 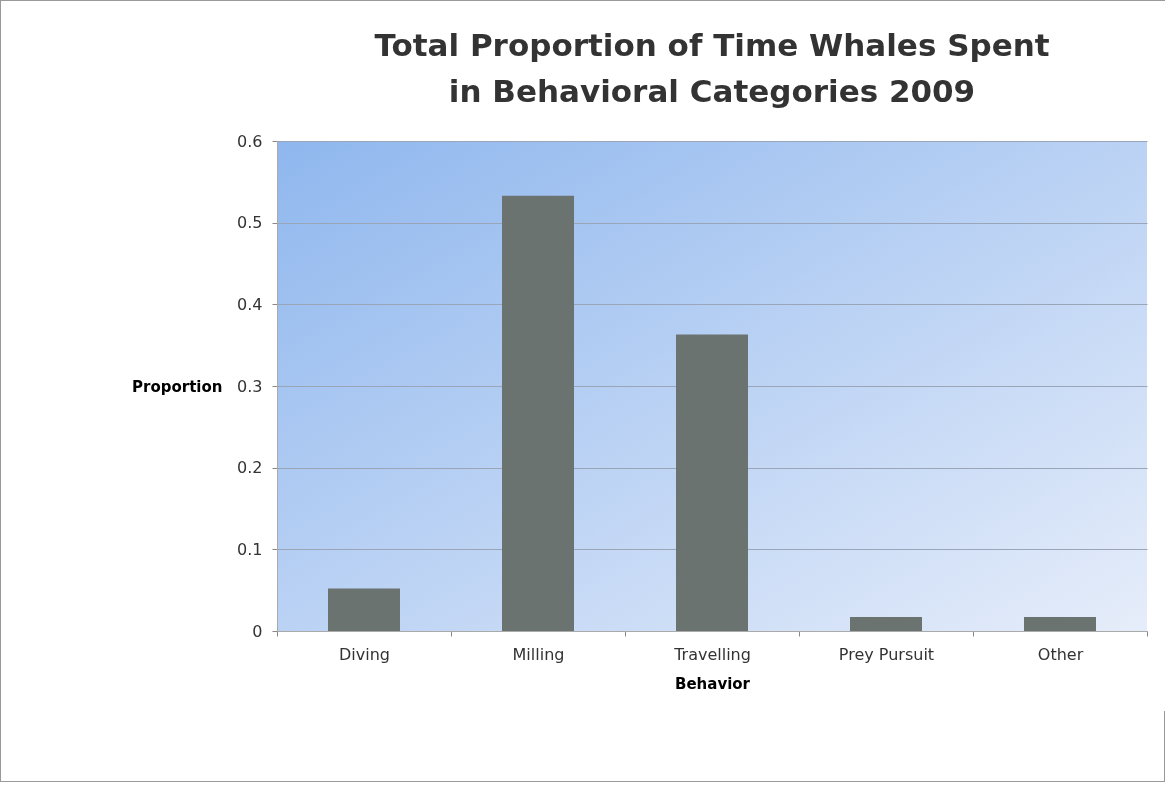 What do you see at coordinates (1060, 654) in the screenshot?
I see `x-tick-label: Other` at bounding box center [1060, 654].